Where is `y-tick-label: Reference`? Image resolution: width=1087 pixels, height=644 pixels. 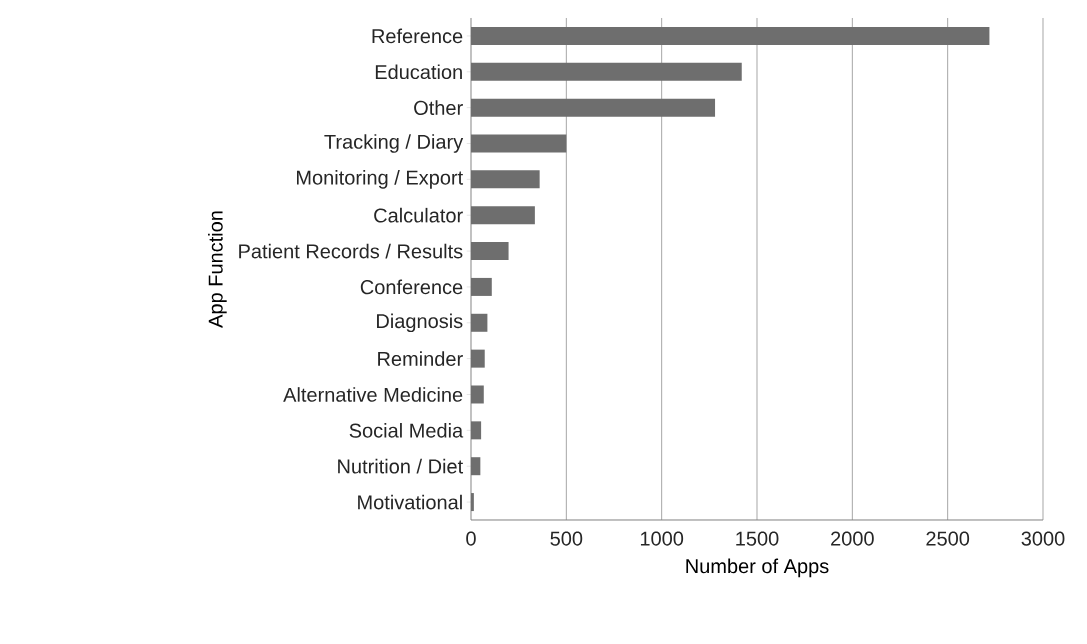
y-tick-label: Reference is located at coordinates (417, 36).